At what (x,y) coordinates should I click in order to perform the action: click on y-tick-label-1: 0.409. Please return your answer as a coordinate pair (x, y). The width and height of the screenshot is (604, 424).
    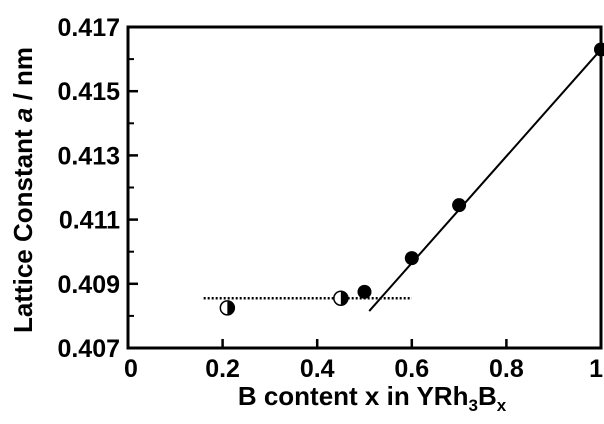
    Looking at the image, I should click on (88, 285).